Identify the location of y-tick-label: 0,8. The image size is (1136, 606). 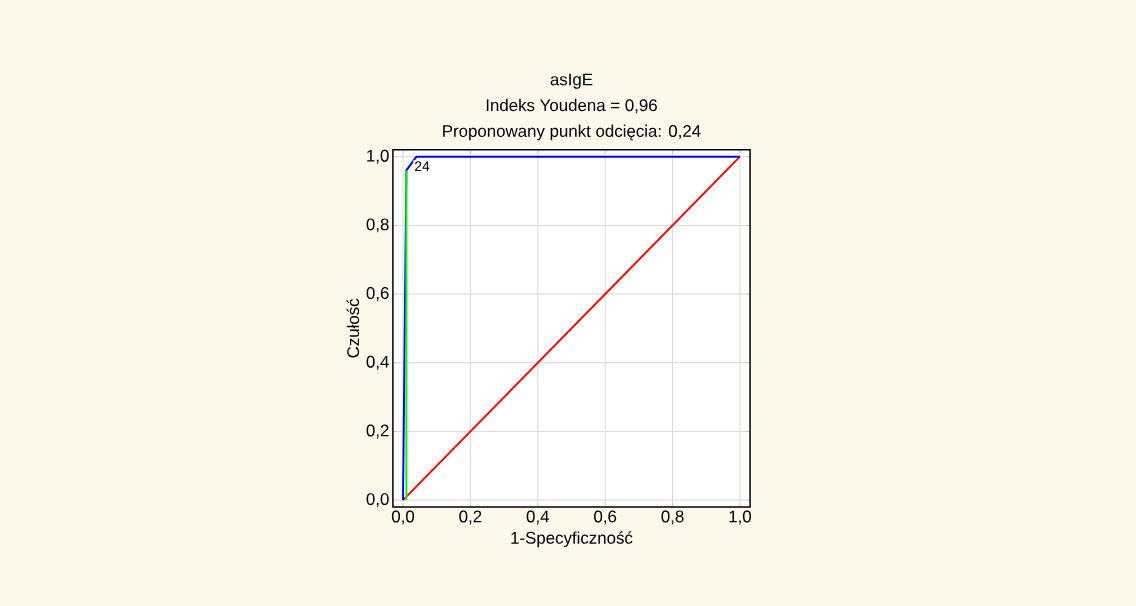
(377, 225).